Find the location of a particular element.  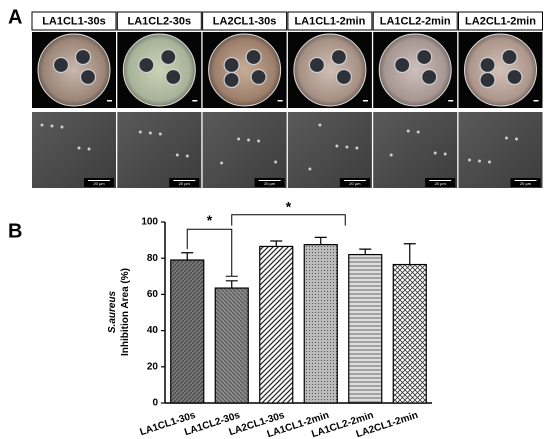

header: LA1CL2-30s is located at coordinates (160, 21).